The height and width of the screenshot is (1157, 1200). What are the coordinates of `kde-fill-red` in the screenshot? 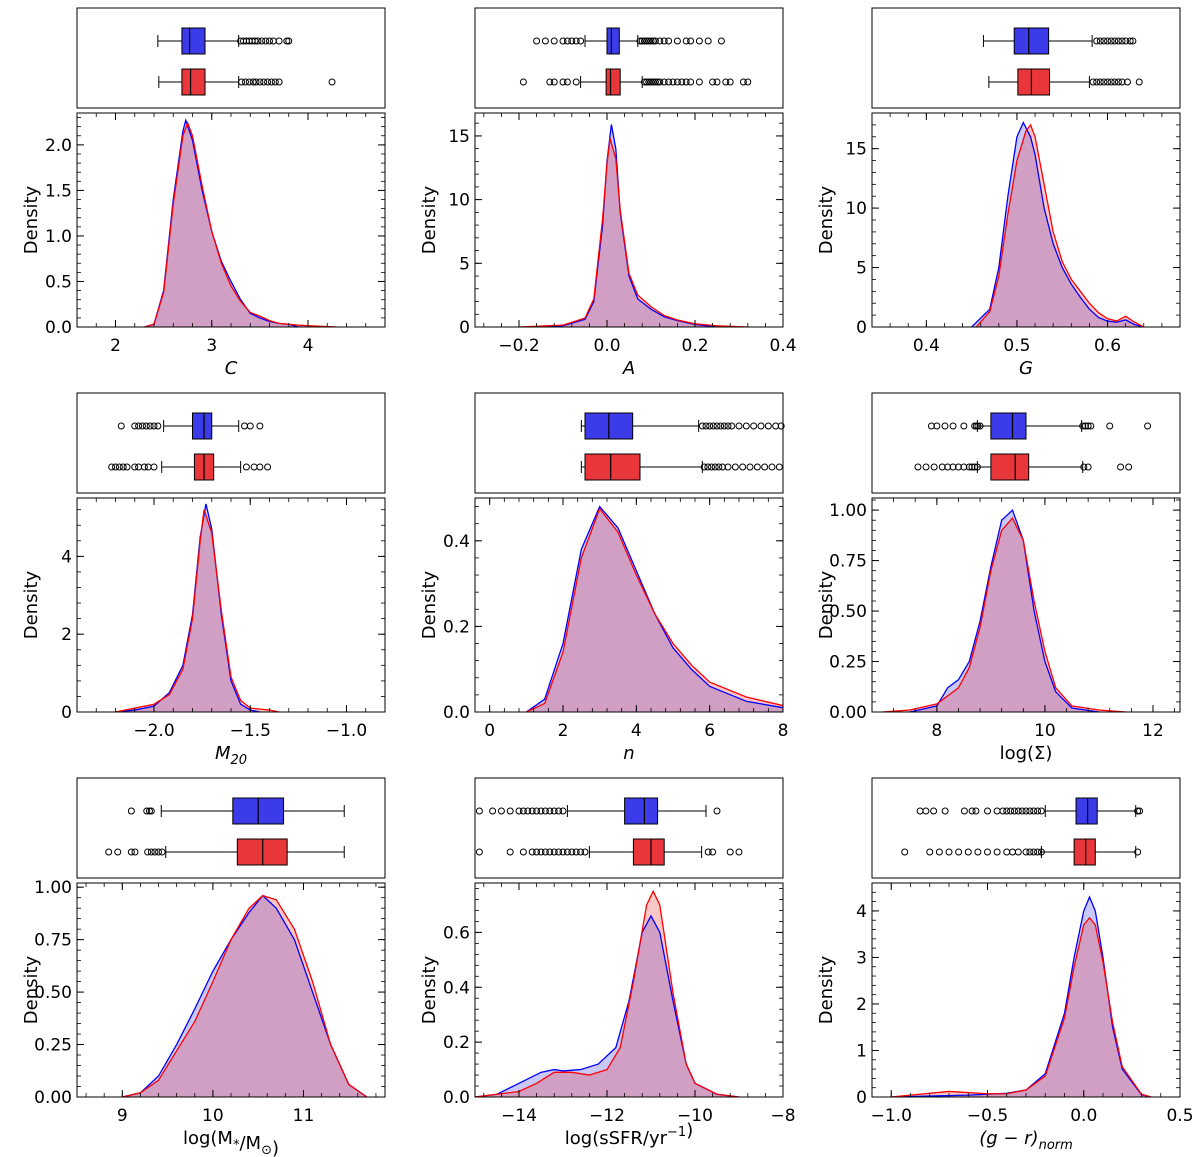 It's located at (197, 610).